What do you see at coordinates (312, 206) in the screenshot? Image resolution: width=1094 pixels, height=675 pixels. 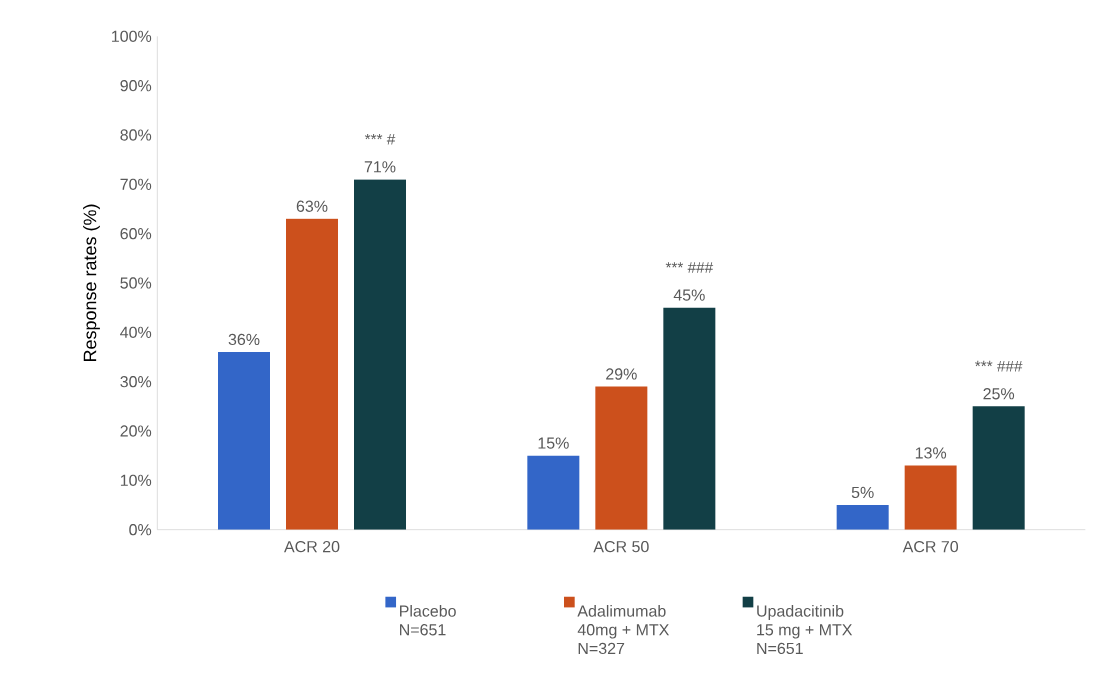 I see `data-label: 63%` at bounding box center [312, 206].